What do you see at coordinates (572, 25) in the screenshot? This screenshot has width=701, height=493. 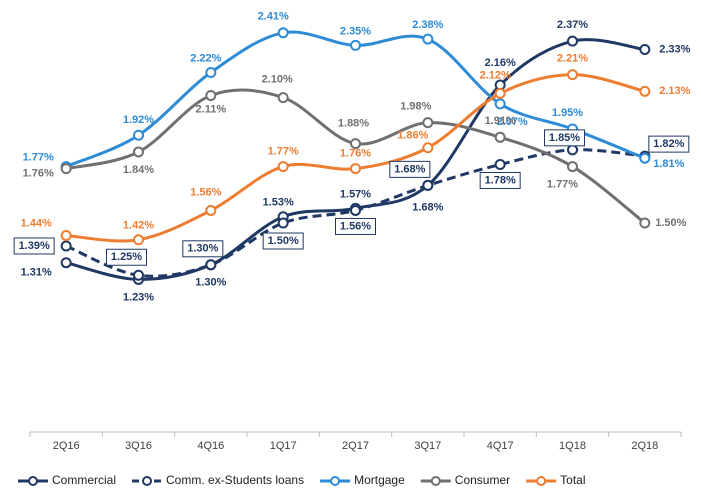 I see `data-label: 2.37%` at bounding box center [572, 25].